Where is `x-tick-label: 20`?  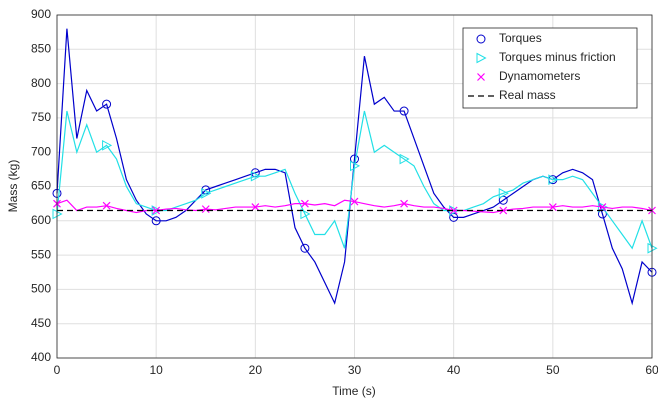
x-tick-label: 20 is located at coordinates (256, 370).